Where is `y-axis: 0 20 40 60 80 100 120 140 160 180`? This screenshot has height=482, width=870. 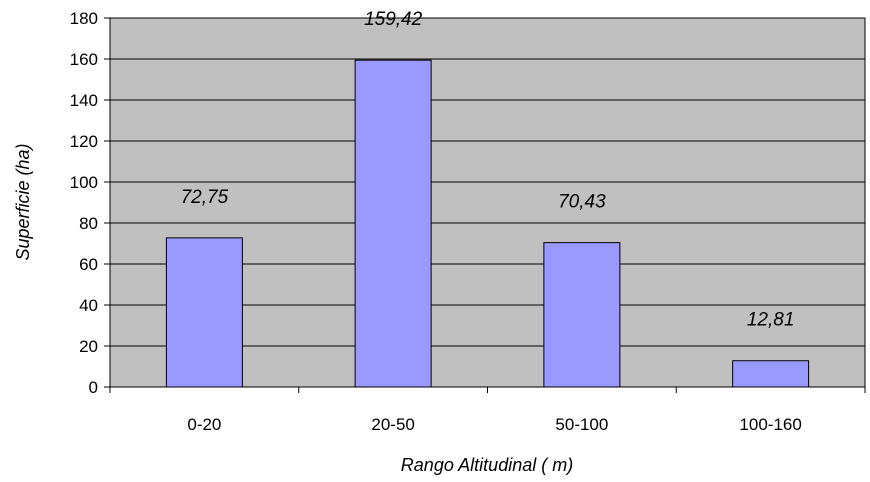 y-axis: 0 20 40 60 80 100 120 140 160 180 is located at coordinates (90, 203).